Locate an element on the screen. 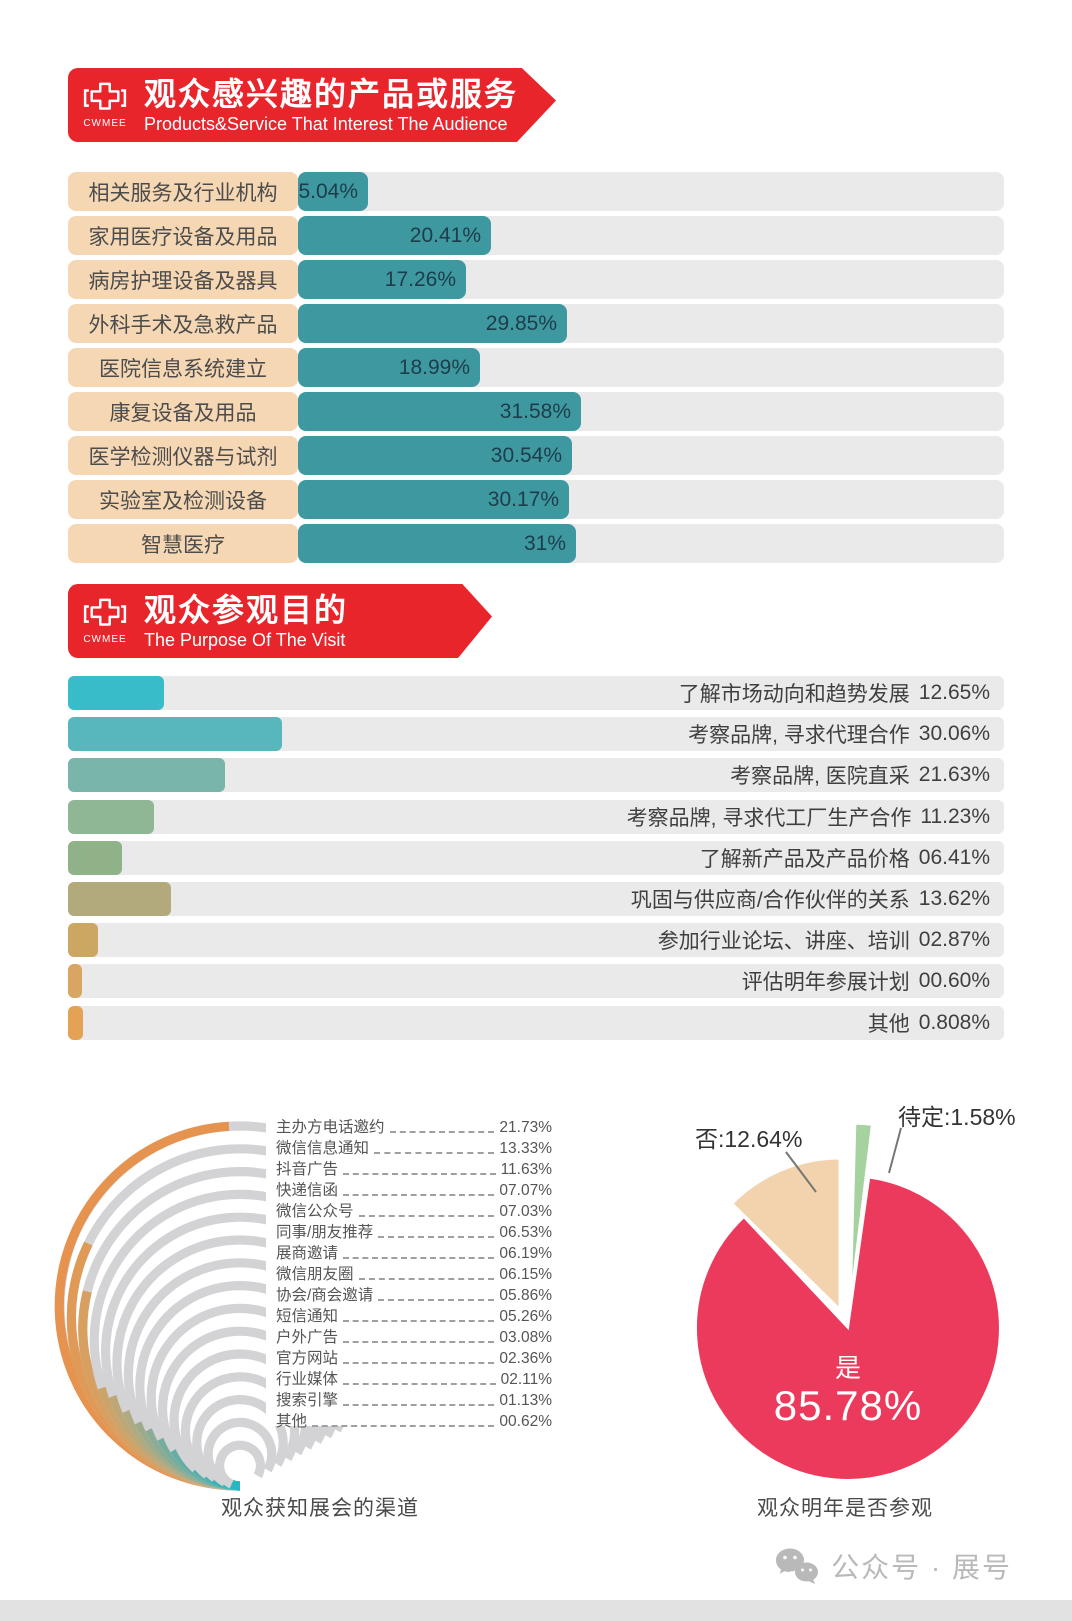  legend-value: 11.63% is located at coordinates (526, 1169).